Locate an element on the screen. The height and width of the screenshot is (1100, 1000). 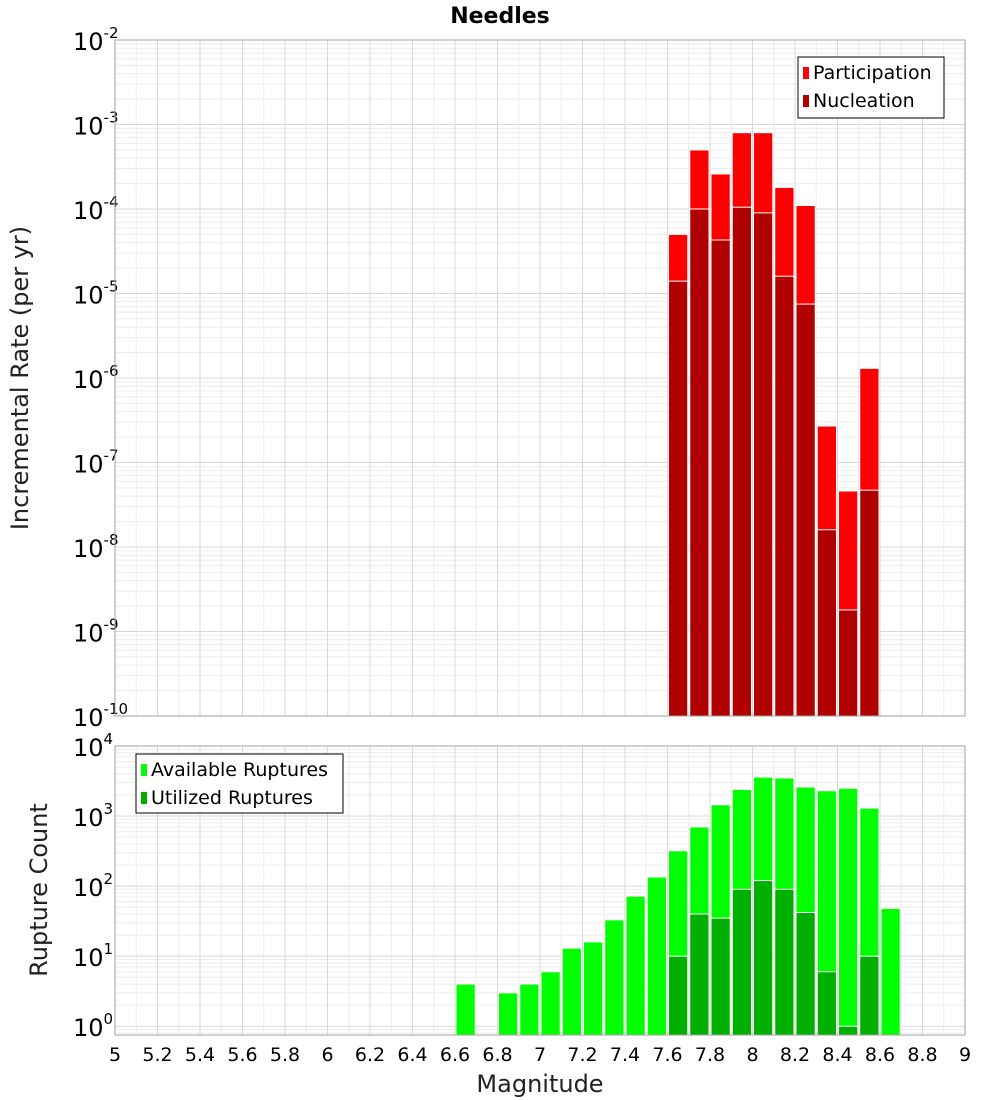
y-tick-label: 10⁻⁷ is located at coordinates (96, 463).